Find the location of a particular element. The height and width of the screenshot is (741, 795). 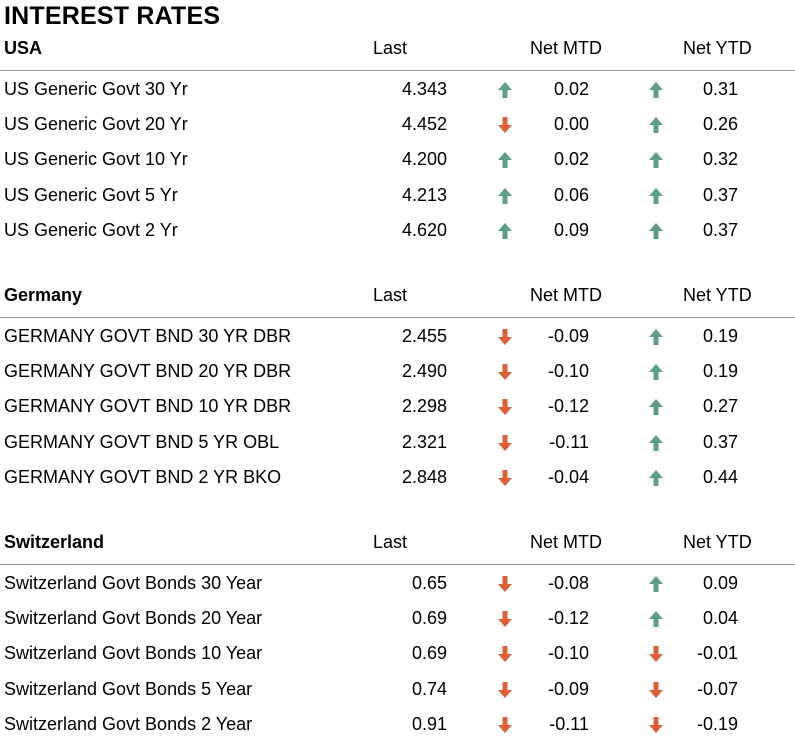

security-name: GERMANY GOVT BND 20 YR DBR is located at coordinates (148, 371).